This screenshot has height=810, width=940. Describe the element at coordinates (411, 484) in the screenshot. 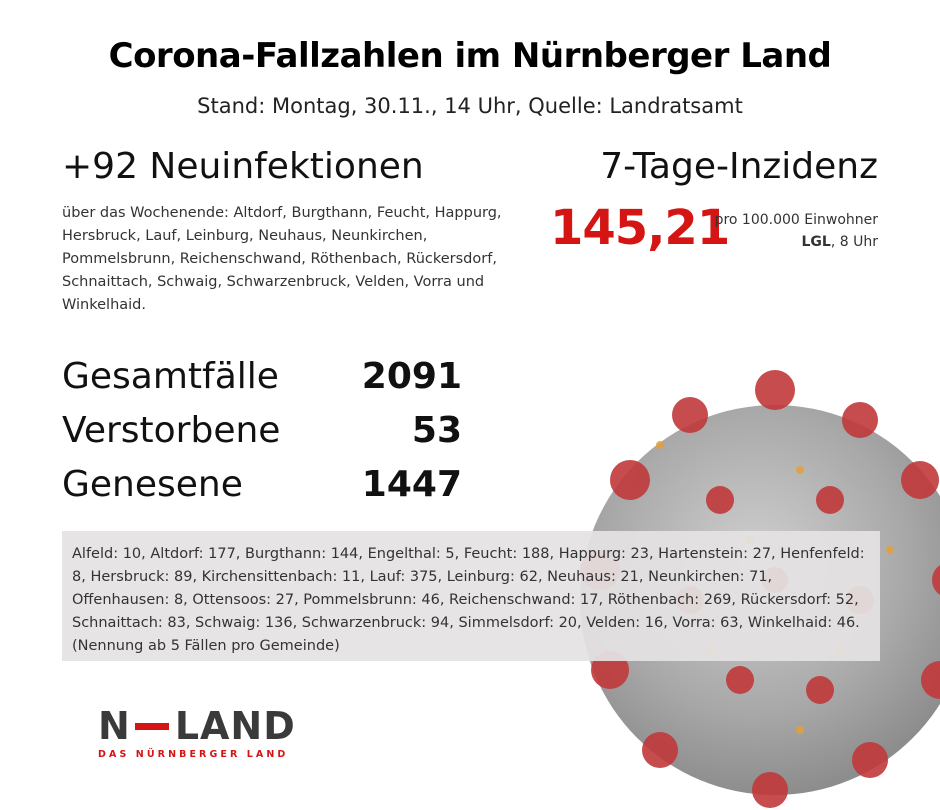

I see `stat-value: 1447` at that location.